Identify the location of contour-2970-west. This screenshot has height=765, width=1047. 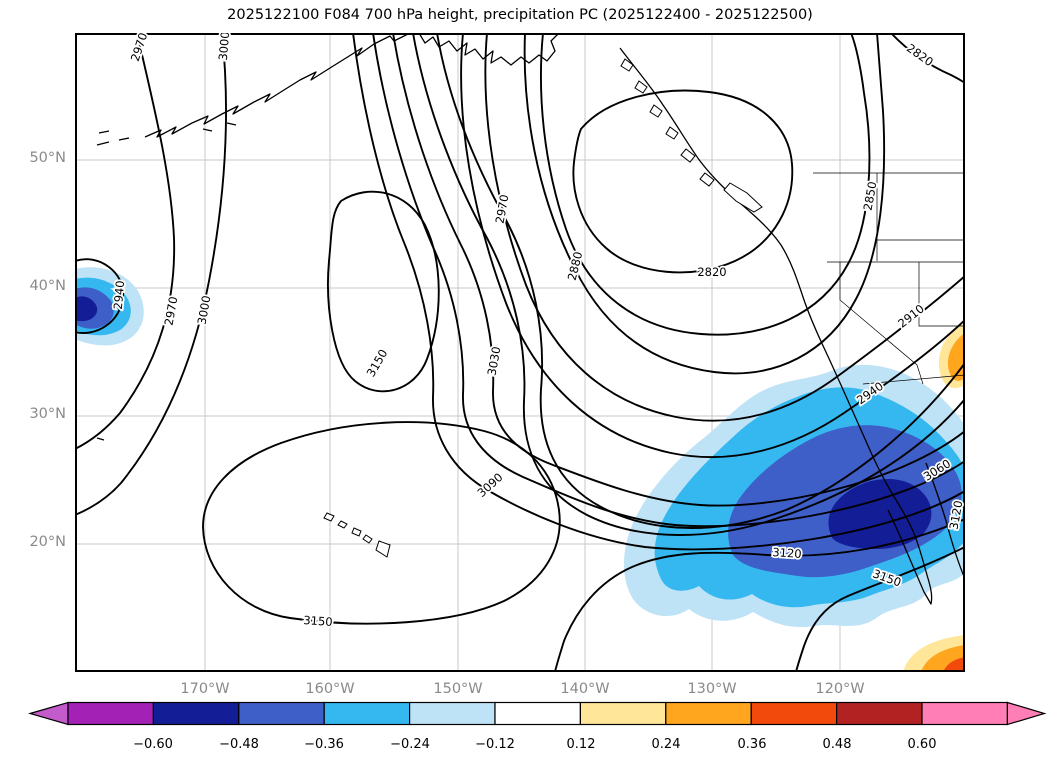
(125, 241).